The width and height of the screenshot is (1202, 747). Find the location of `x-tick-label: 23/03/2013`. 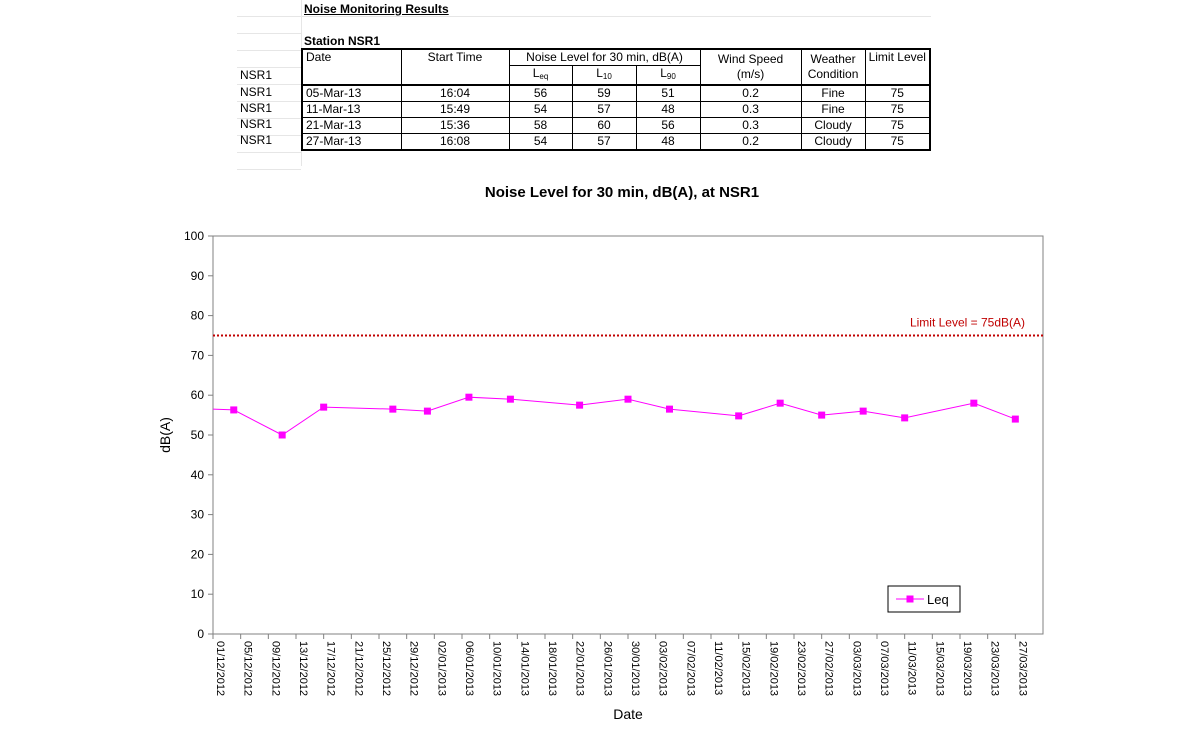

x-tick-label: 23/03/2013 is located at coordinates (995, 668).